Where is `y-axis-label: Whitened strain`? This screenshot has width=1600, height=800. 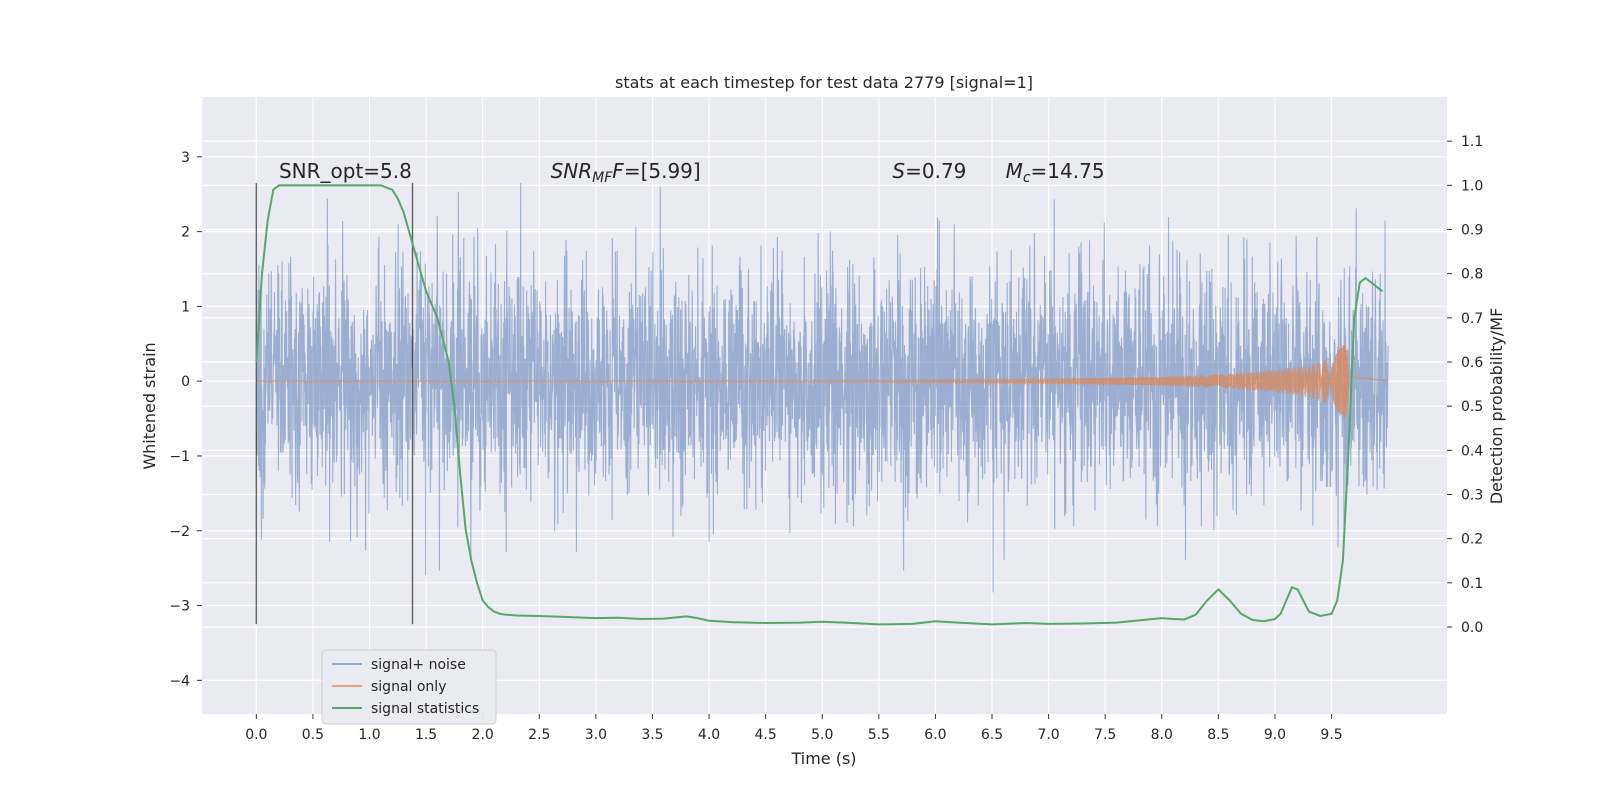
y-axis-label: Whitened strain is located at coordinates (149, 405).